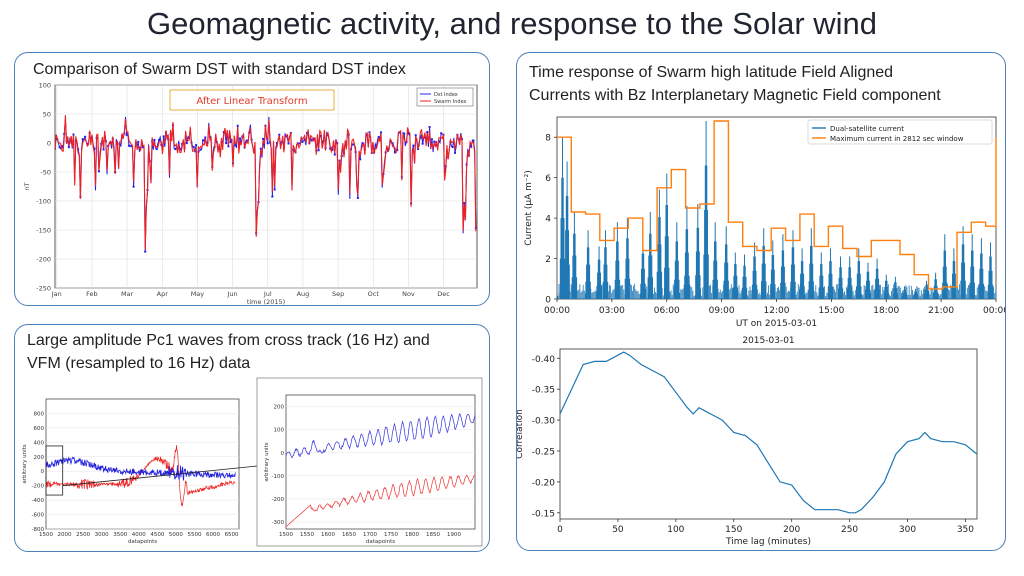  I want to click on dst-plot-area, so click(266, 186).